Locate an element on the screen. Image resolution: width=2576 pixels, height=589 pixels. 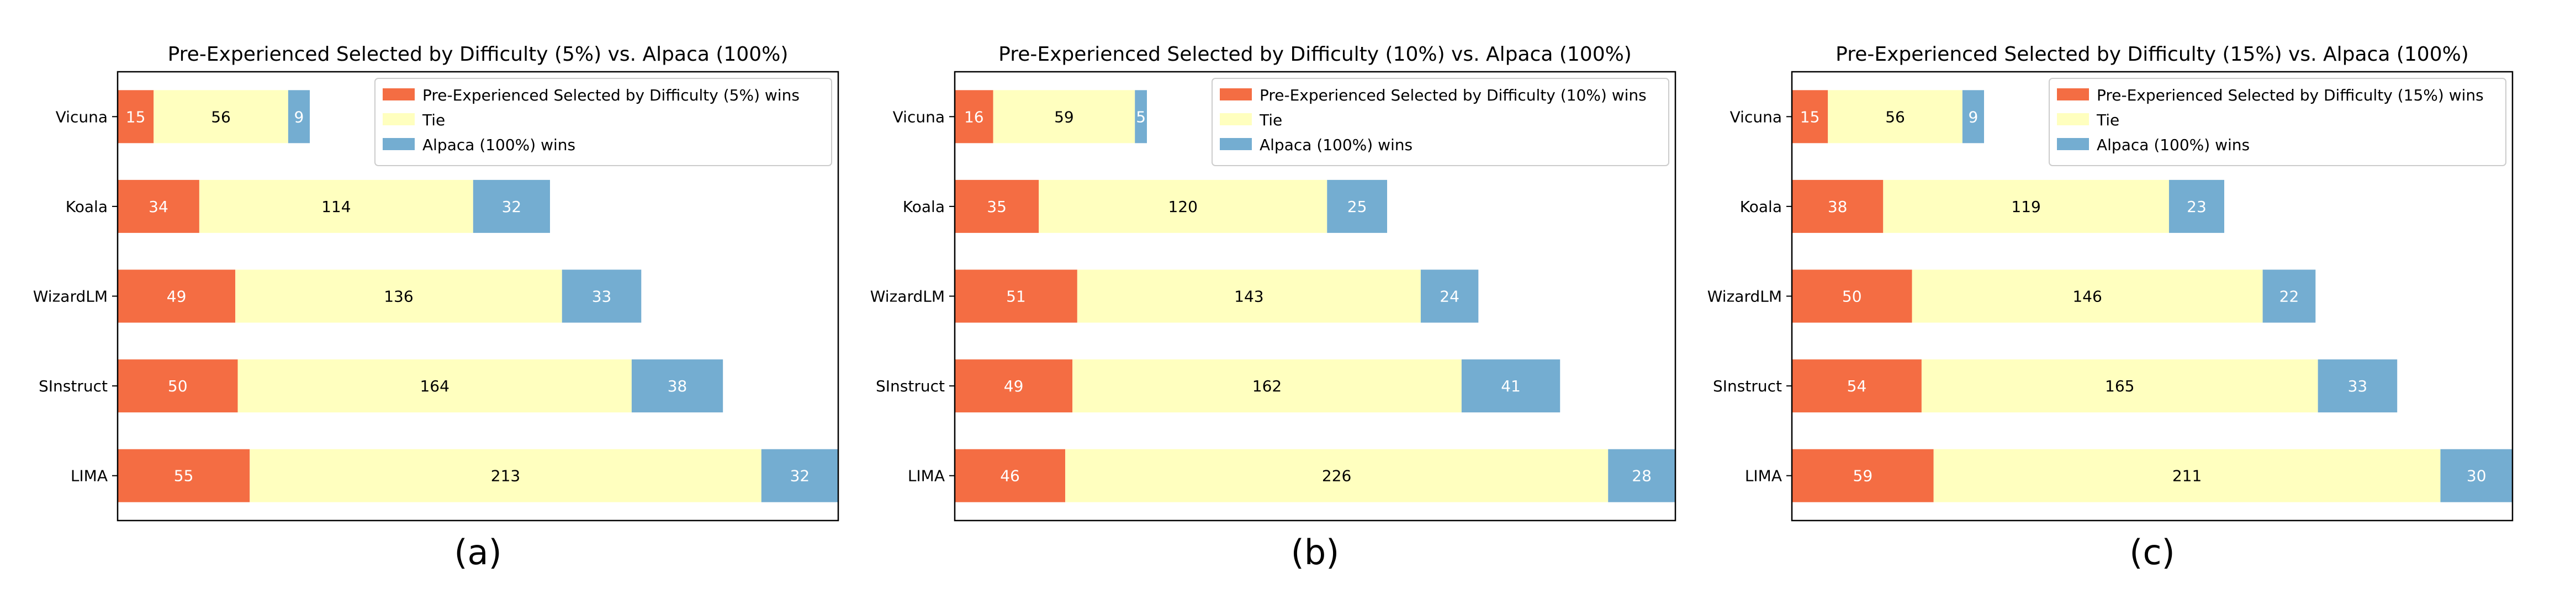
bar-value-label: 164 is located at coordinates (434, 386).